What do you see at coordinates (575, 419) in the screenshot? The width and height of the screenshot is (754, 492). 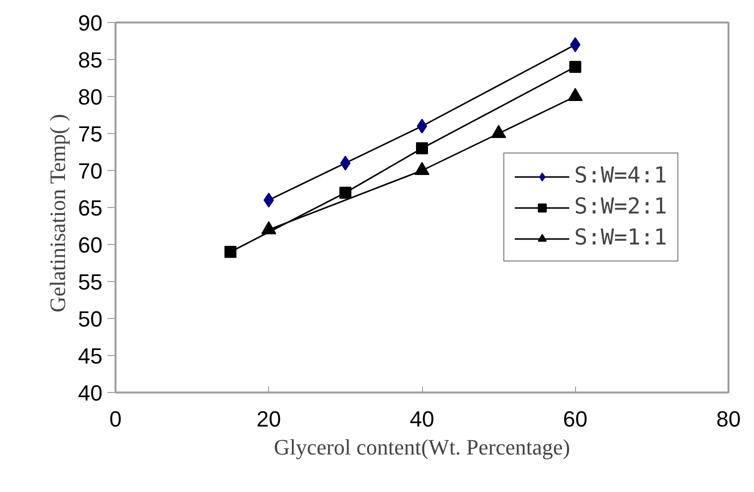 I see `x-tick-label: 60` at bounding box center [575, 419].